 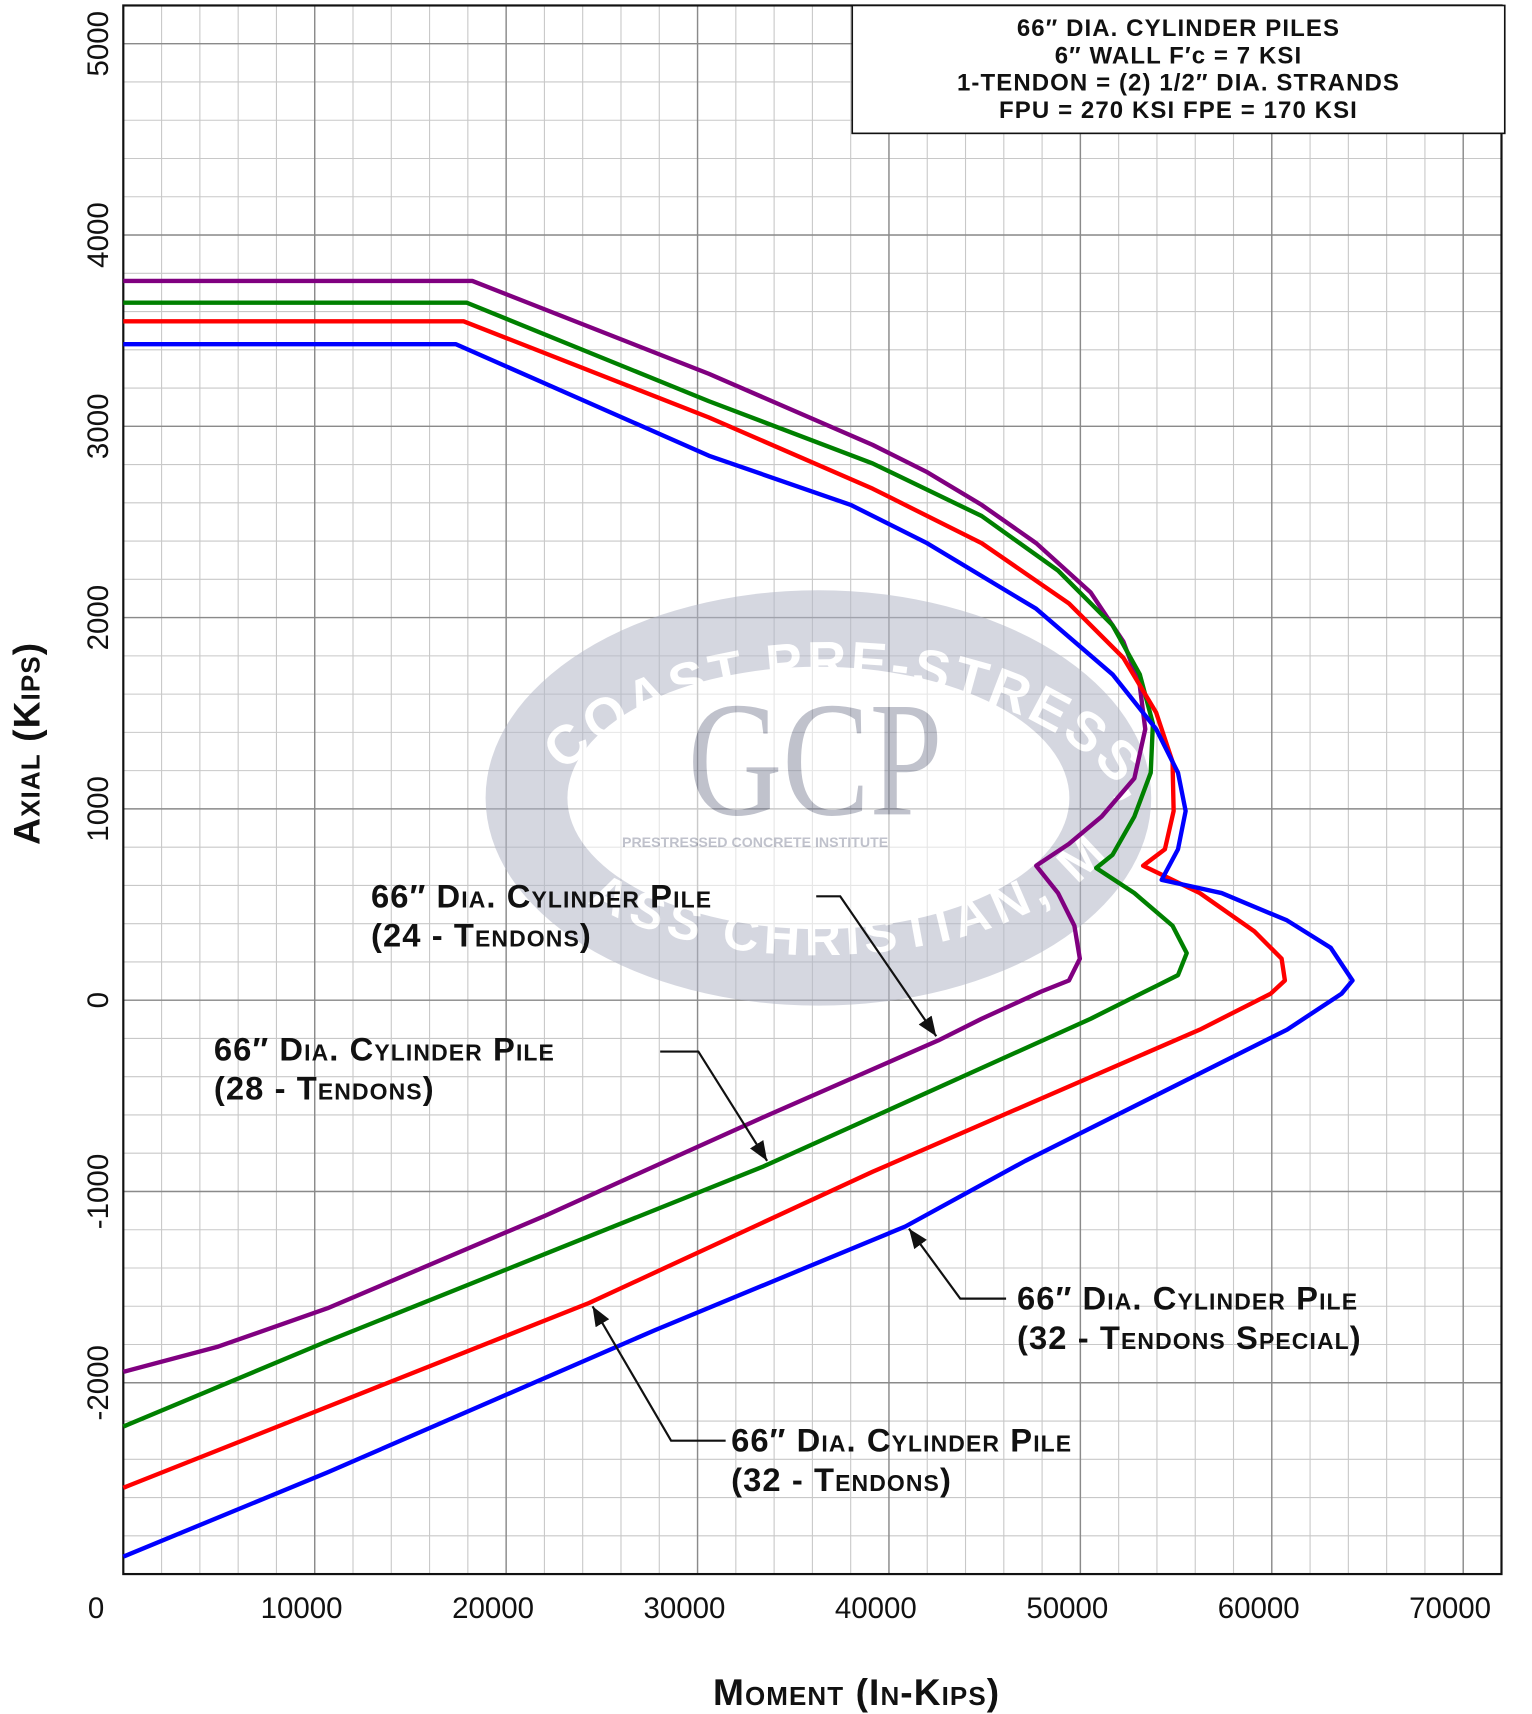 I want to click on x-tick-label: 60000, so click(x=1259, y=1608).